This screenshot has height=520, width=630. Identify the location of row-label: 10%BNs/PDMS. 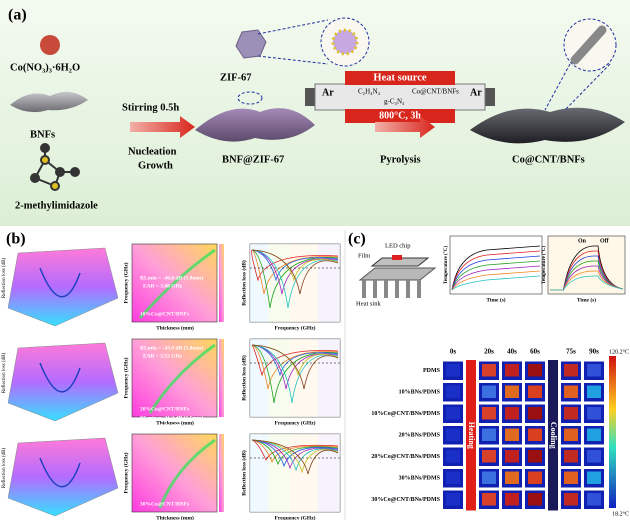
(420, 393).